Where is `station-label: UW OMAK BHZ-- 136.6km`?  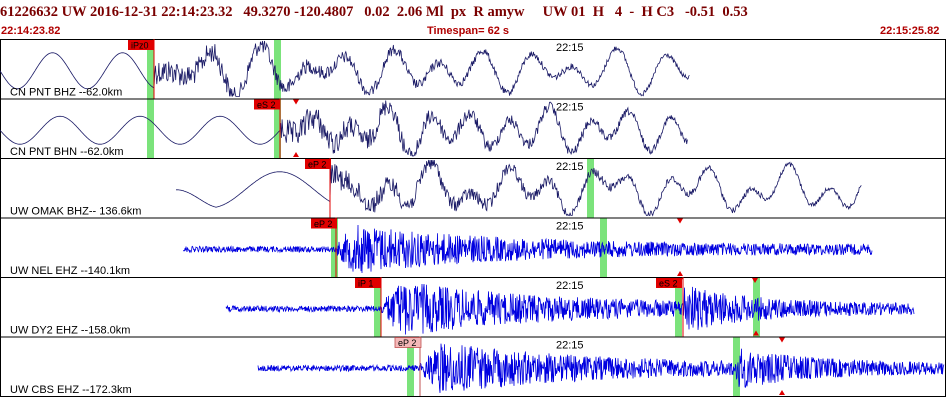
station-label: UW OMAK BHZ-- 136.6km is located at coordinates (75, 212).